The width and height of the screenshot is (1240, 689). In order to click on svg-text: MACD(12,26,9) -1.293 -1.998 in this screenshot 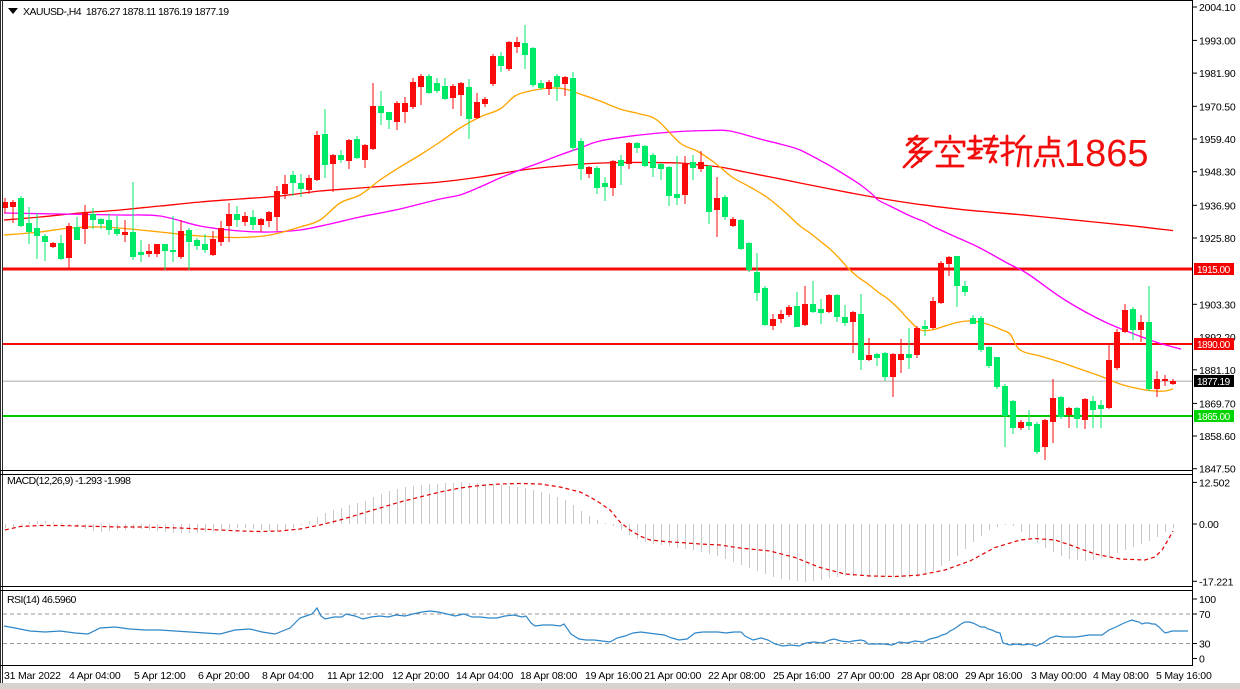, I will do `click(69, 481)`.